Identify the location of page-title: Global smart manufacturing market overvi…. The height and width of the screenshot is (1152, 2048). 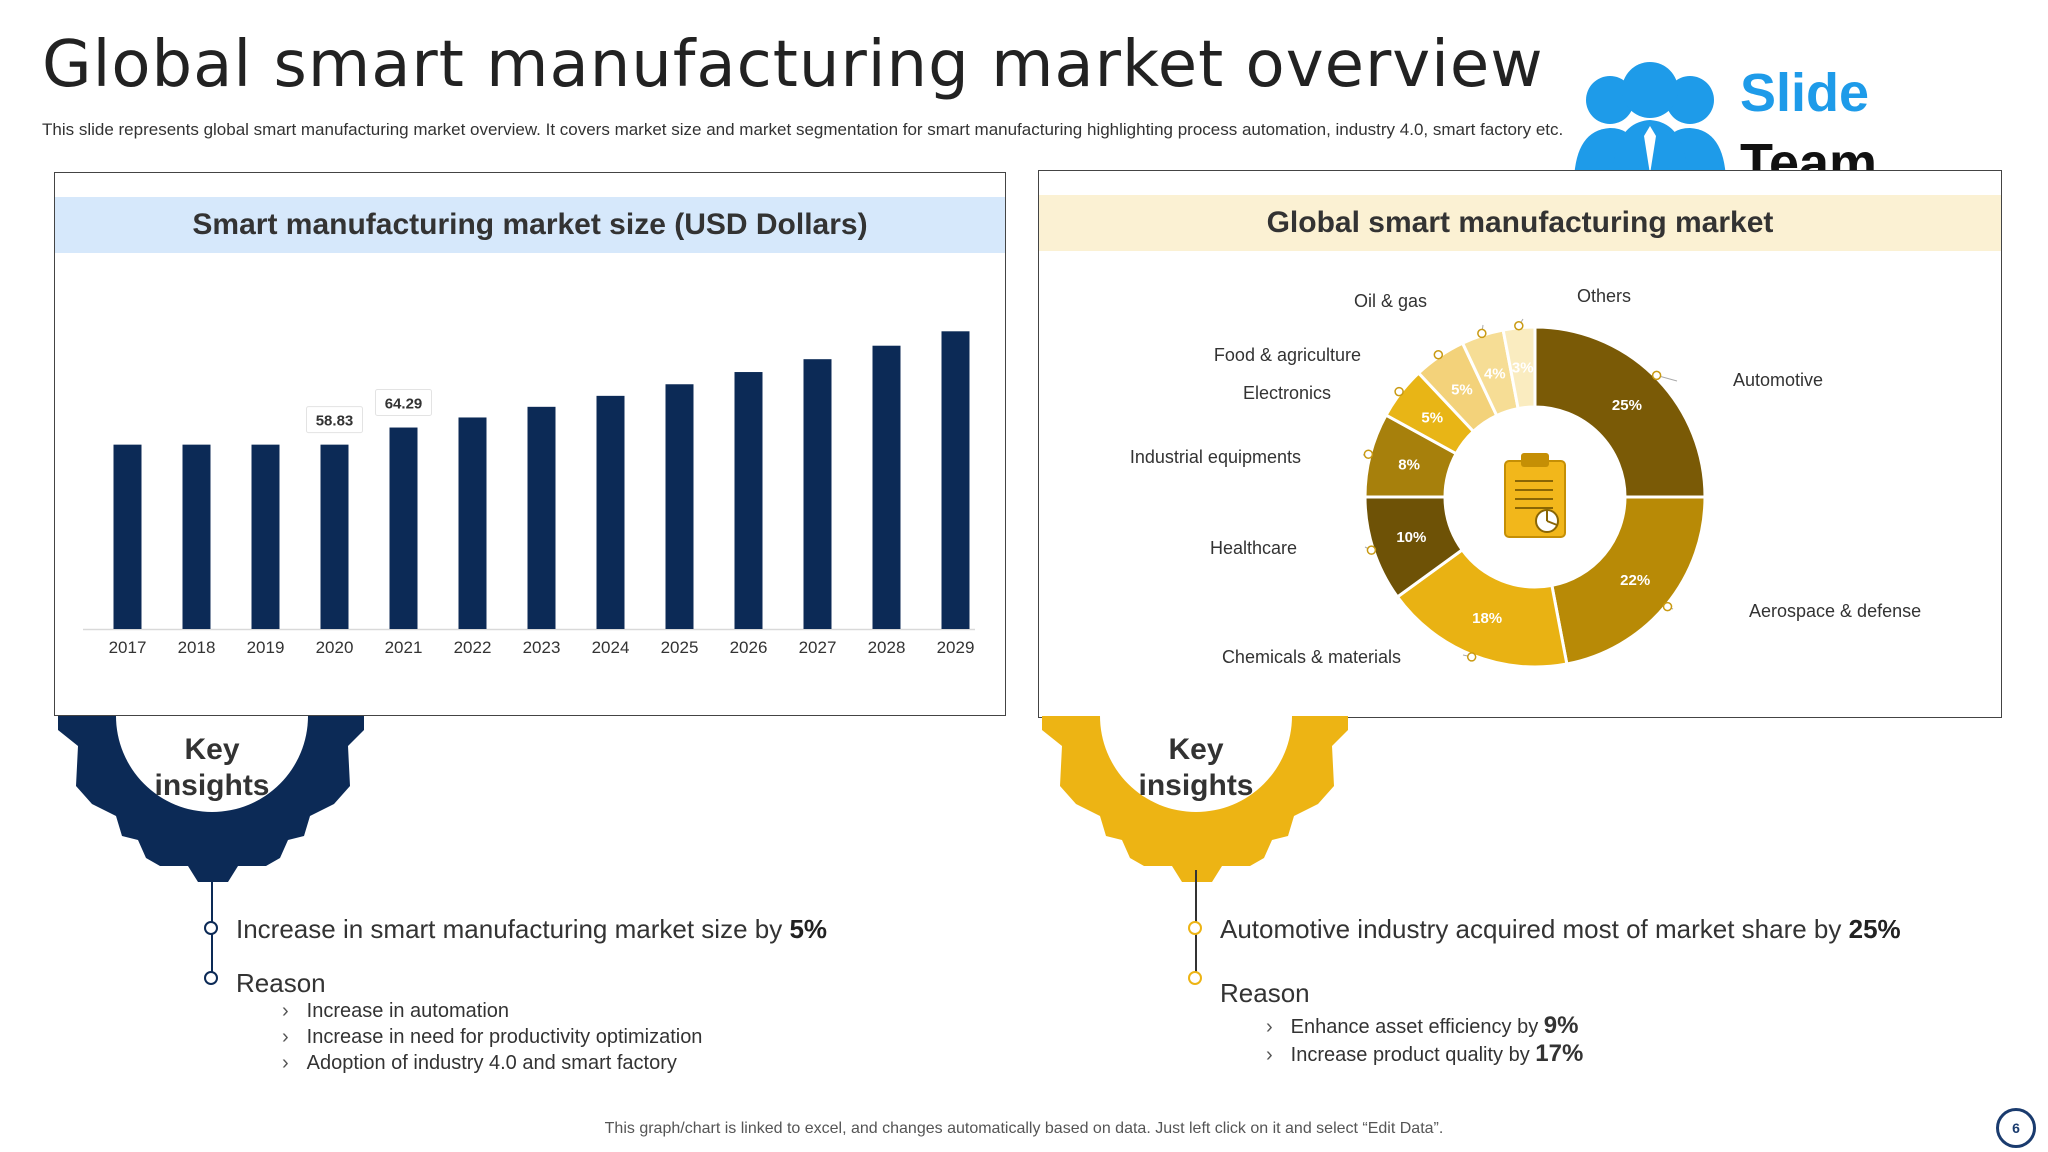
(793, 65).